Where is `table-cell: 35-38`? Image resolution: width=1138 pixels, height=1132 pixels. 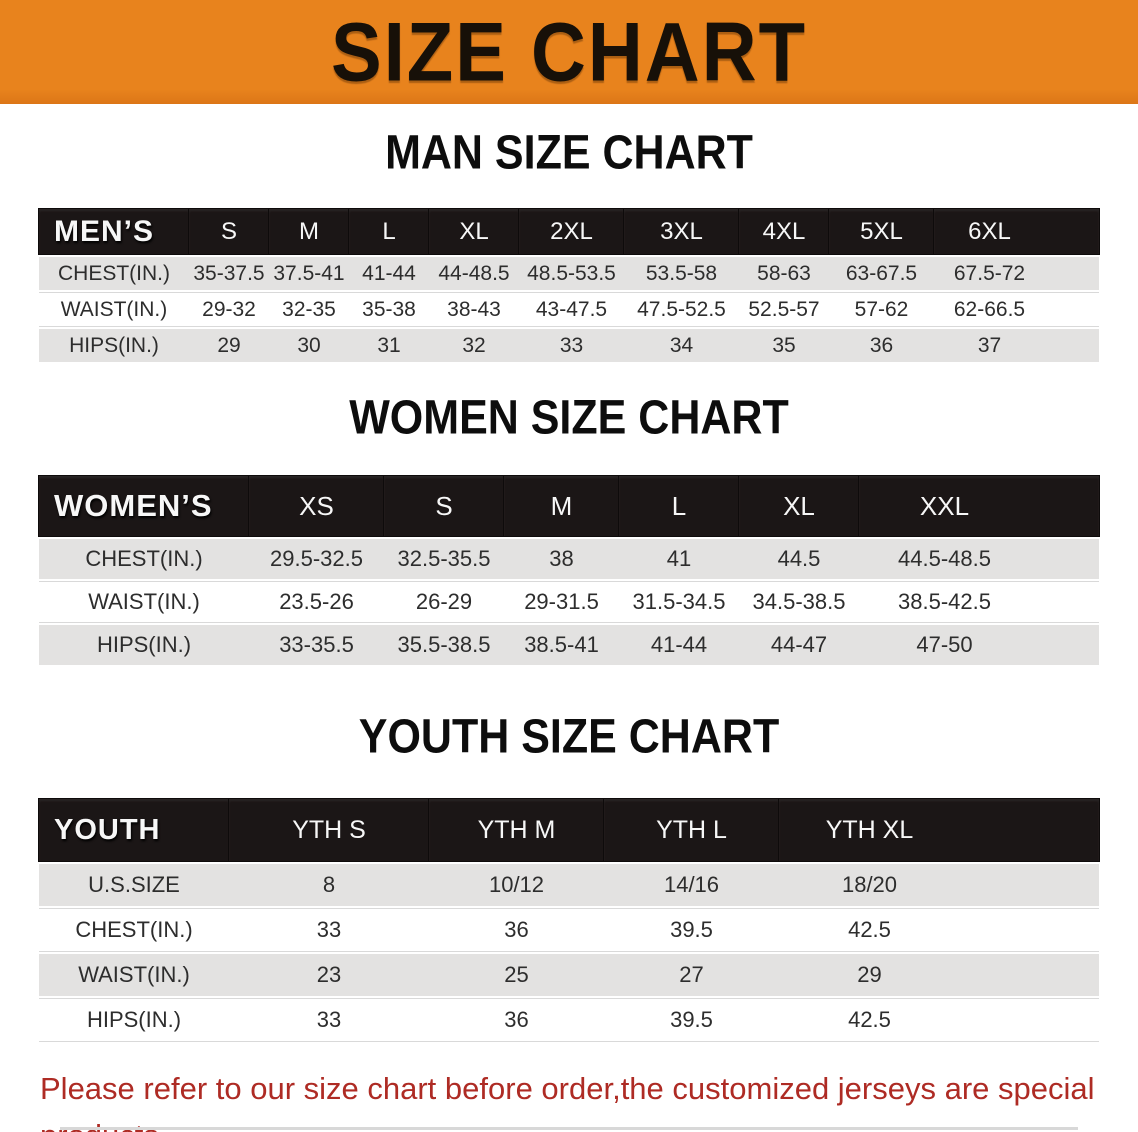
table-cell: 35-38 is located at coordinates (389, 309).